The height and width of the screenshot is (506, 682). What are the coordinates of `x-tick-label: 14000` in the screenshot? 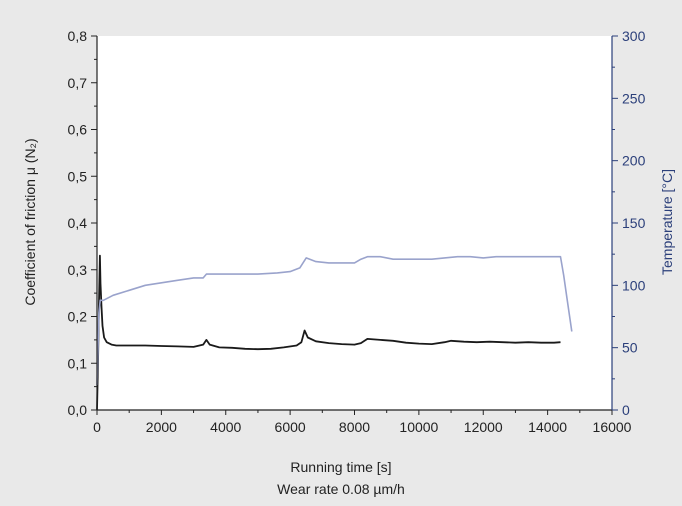 It's located at (547, 427).